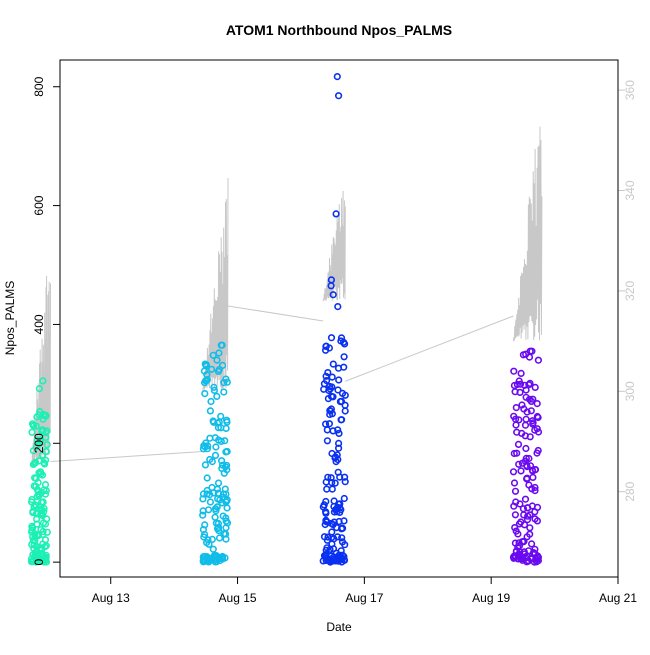 The height and width of the screenshot is (655, 650). I want to click on y2-tick-label: 360, so click(630, 90).